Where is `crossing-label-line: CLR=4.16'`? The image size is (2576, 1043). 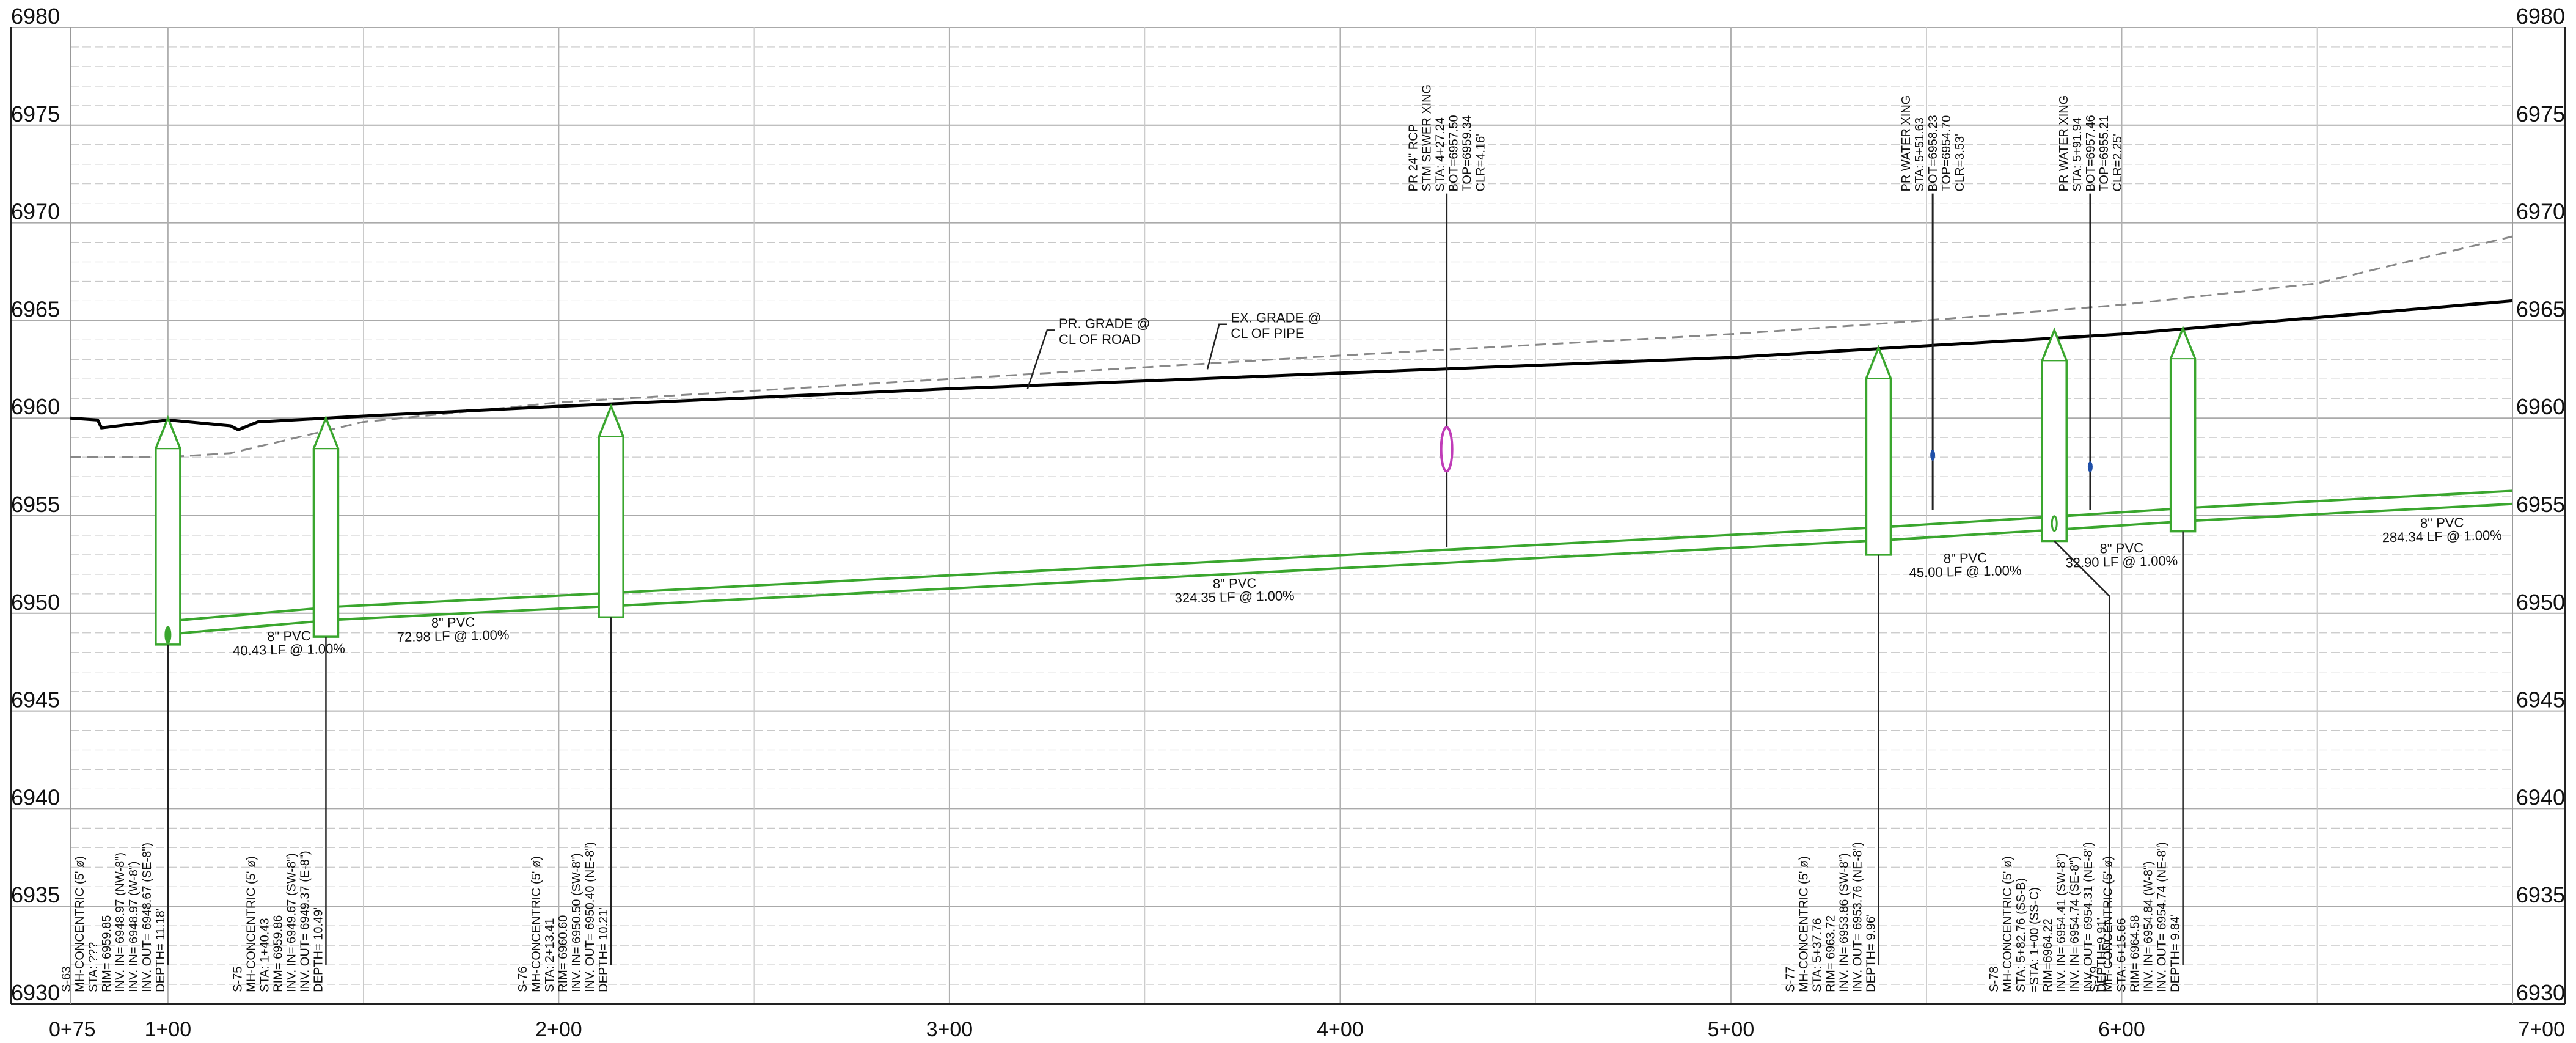
crossing-label-line: CLR=4.16' is located at coordinates (1481, 162).